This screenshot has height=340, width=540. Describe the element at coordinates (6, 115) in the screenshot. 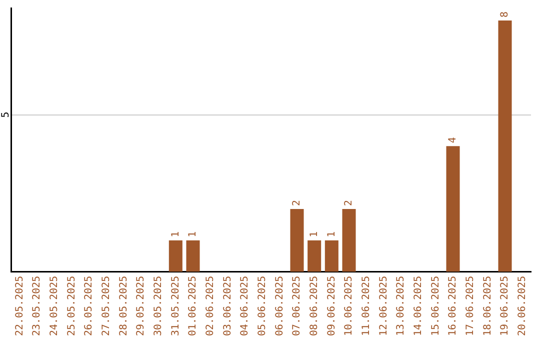

I see `y-tick-label: 5` at that location.